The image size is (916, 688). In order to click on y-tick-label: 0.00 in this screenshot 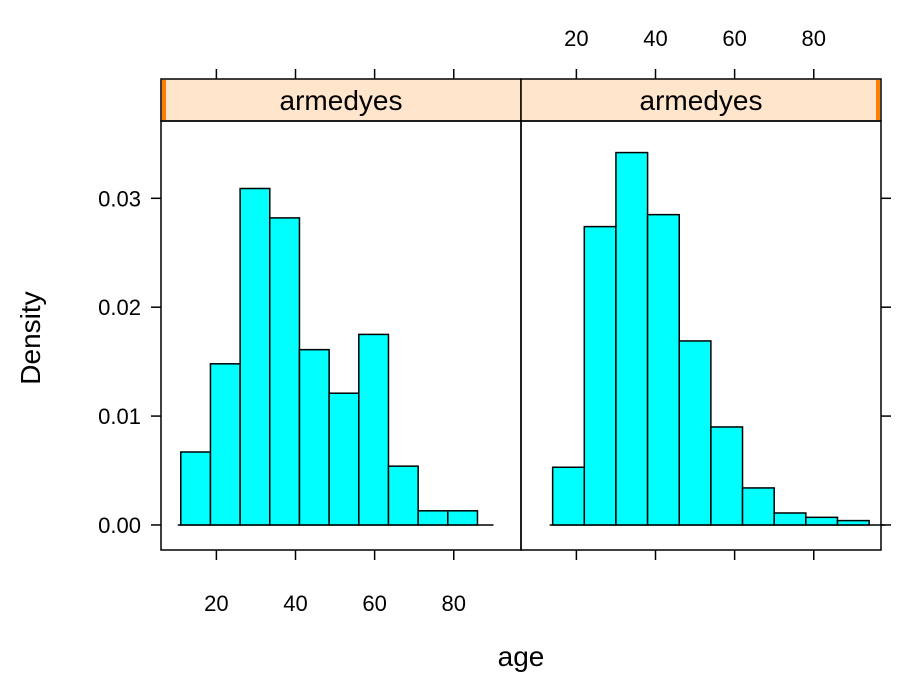, I will do `click(119, 525)`.